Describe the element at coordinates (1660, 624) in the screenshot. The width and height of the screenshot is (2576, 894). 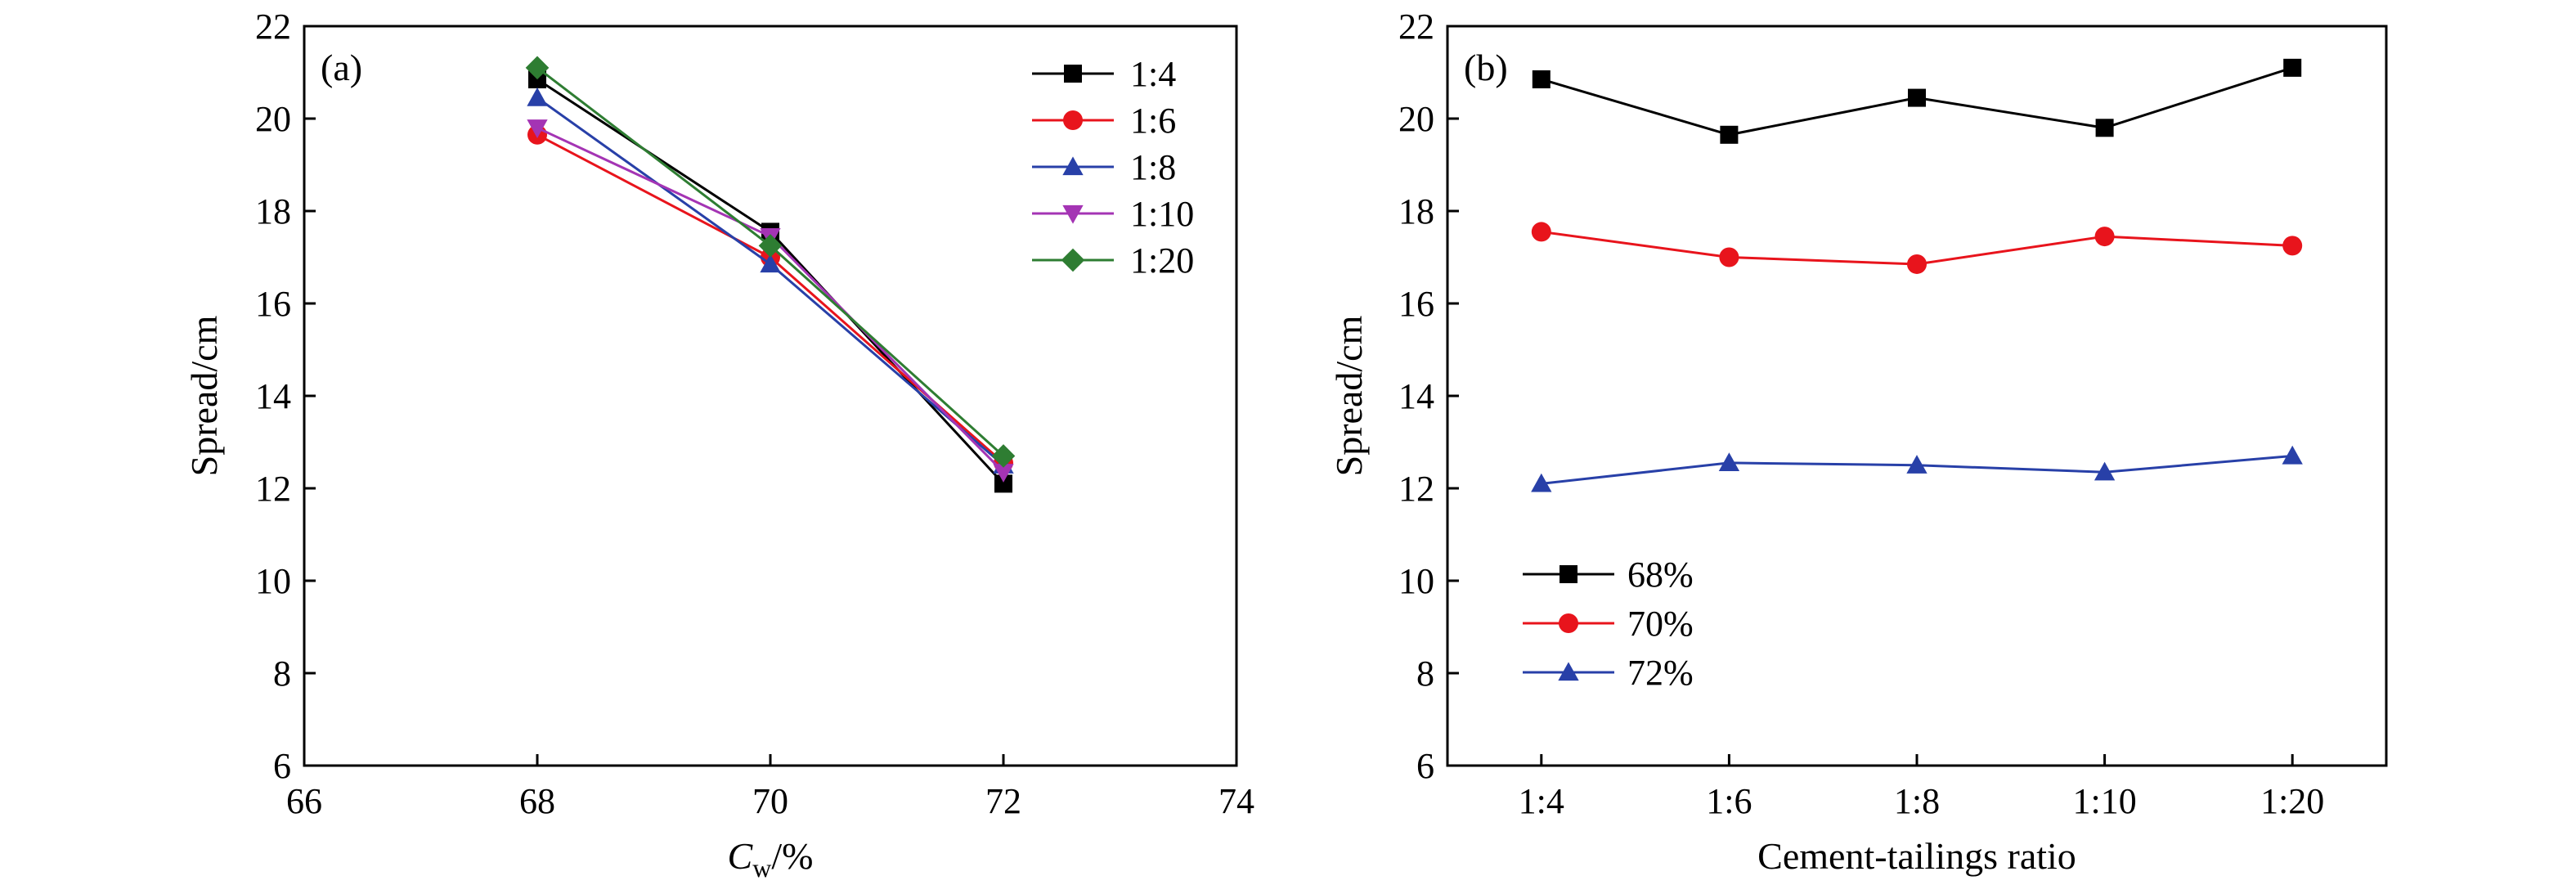
I see `legend-label: 70%` at that location.